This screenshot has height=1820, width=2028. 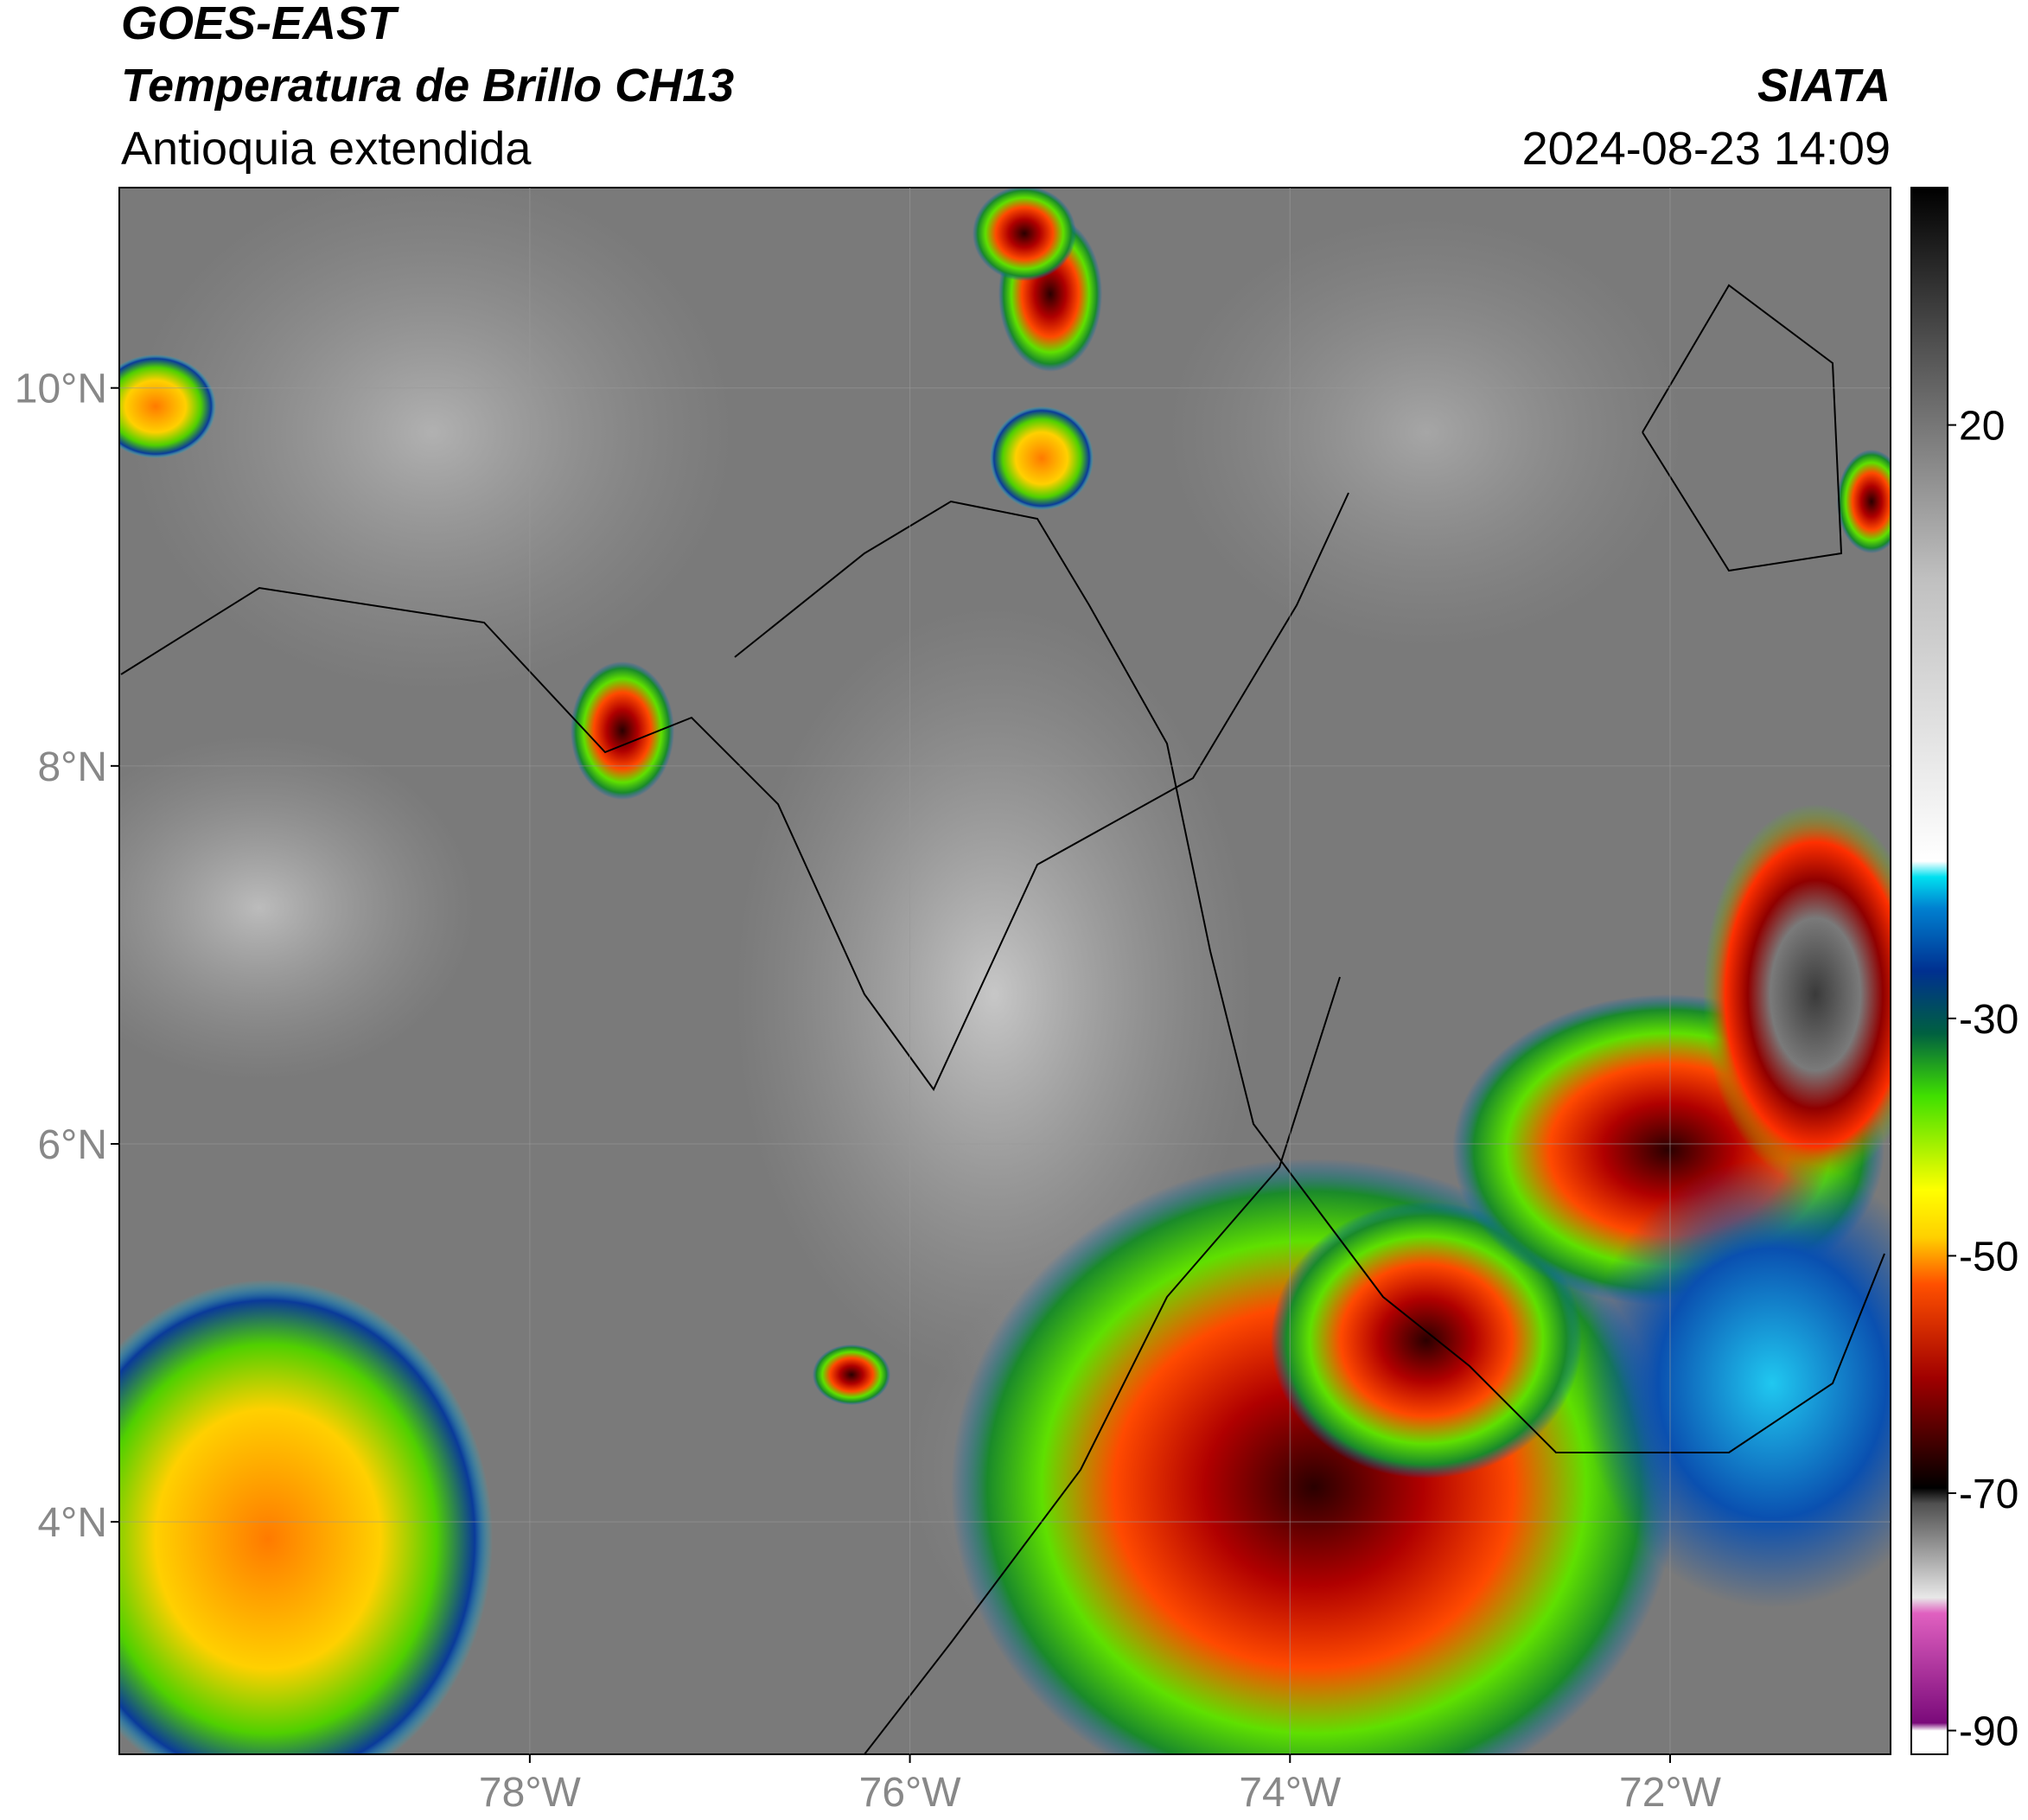 I want to click on colorbar-tick-label: -50, so click(x=1988, y=1257).